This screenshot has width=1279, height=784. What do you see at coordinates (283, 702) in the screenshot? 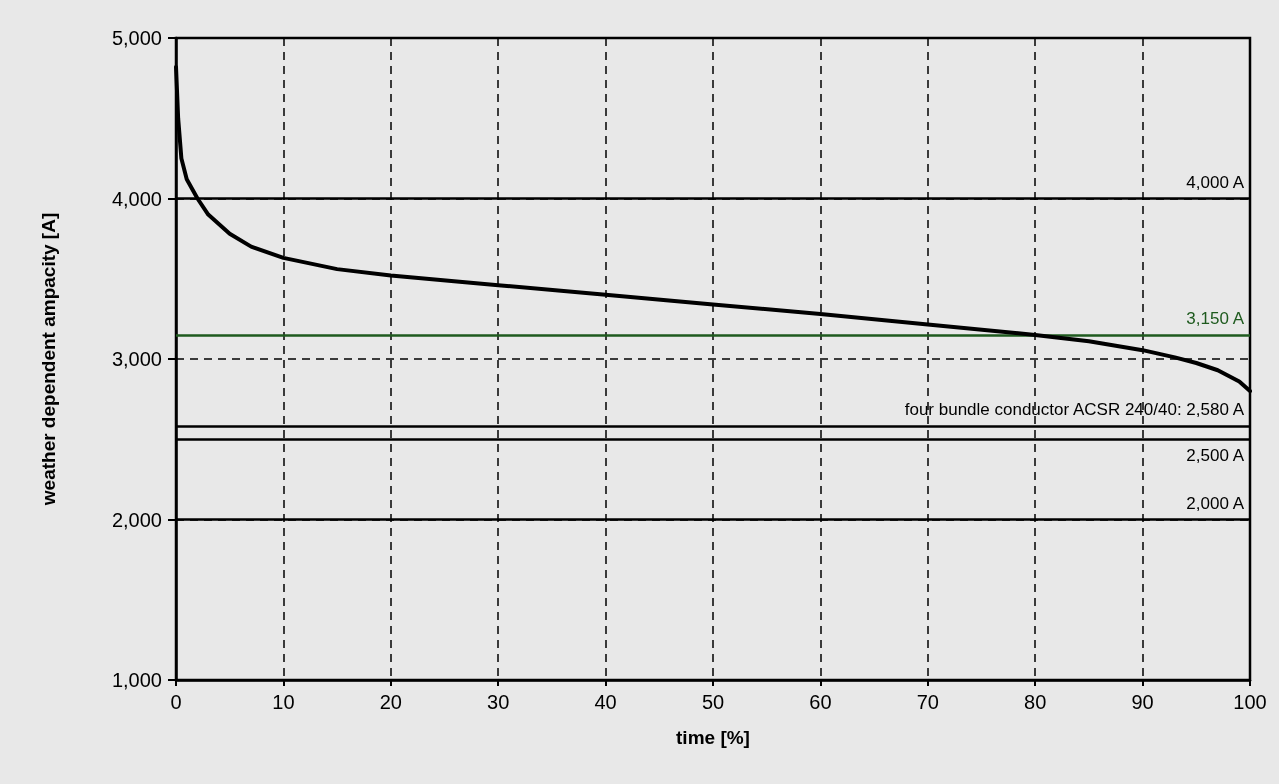
I see `x-tick-label: 10` at bounding box center [283, 702].